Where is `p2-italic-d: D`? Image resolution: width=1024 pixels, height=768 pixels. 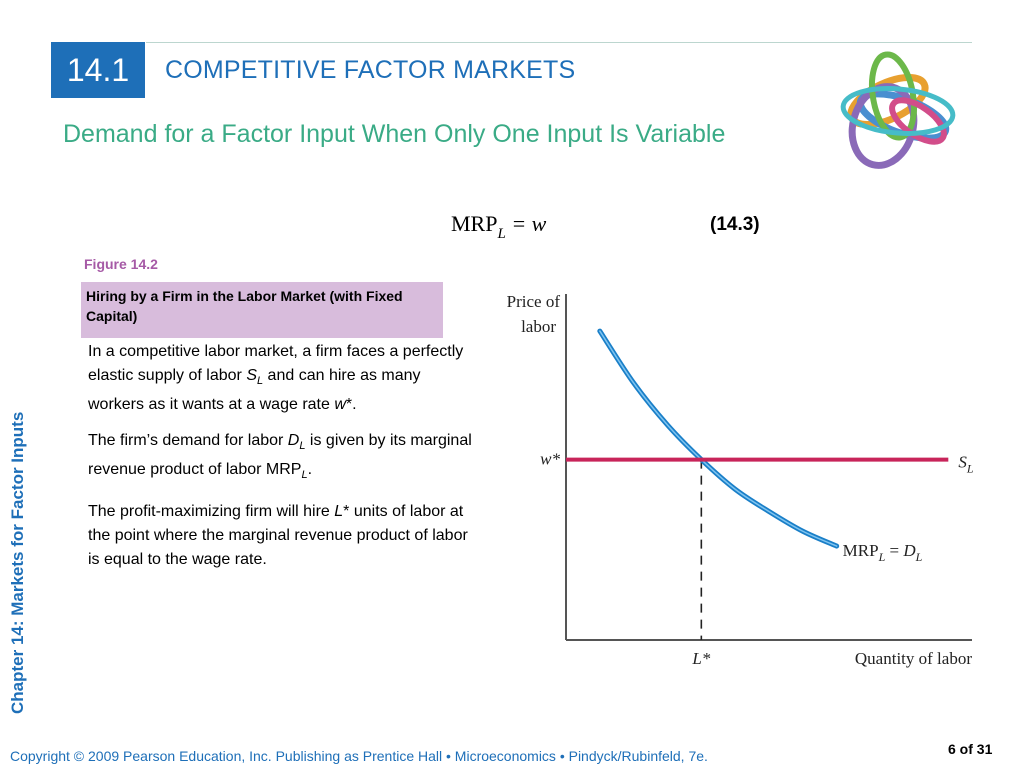
p2-italic-d: D is located at coordinates (293, 441).